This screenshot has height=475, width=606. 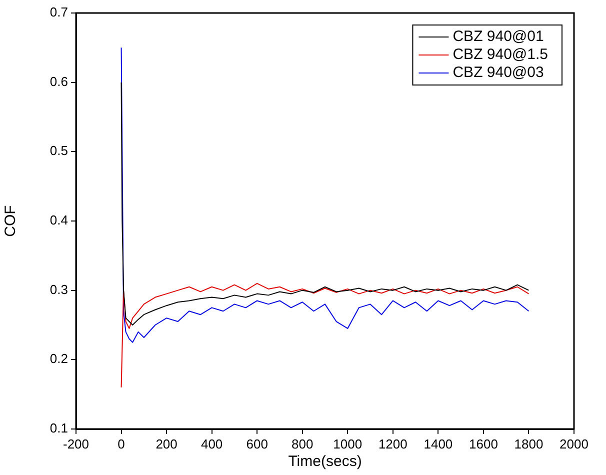 I want to click on y-tick-label: 0.5, so click(x=59, y=150).